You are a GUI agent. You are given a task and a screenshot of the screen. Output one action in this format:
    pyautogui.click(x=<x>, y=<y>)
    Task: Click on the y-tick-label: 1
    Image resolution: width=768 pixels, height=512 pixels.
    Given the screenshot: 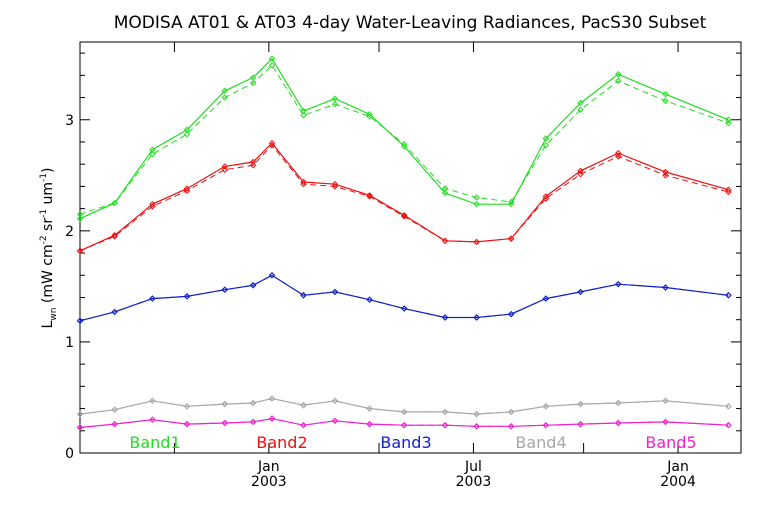 What is the action you would take?
    pyautogui.click(x=69, y=343)
    